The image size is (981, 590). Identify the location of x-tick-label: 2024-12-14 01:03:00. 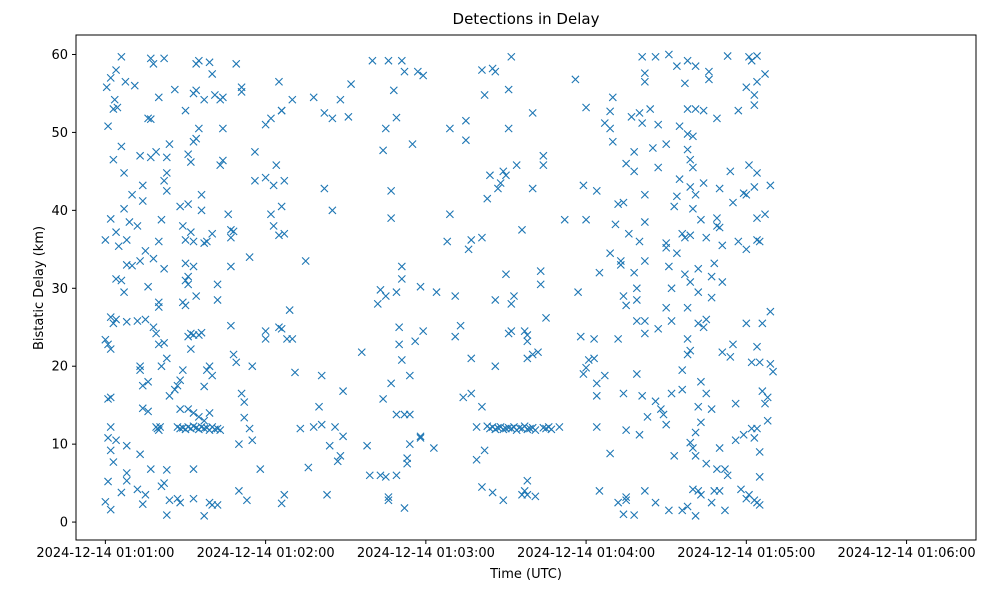
(426, 553).